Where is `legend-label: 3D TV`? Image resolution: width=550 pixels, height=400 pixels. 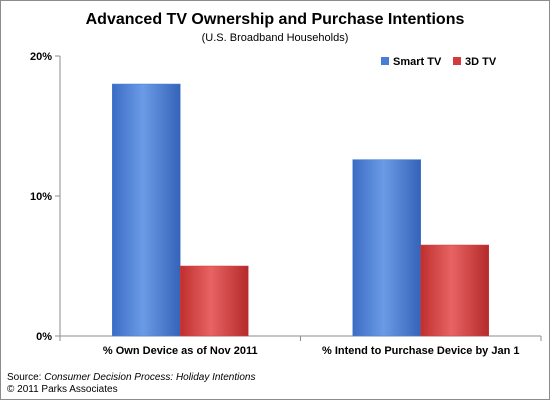
legend-label: 3D TV is located at coordinates (481, 62).